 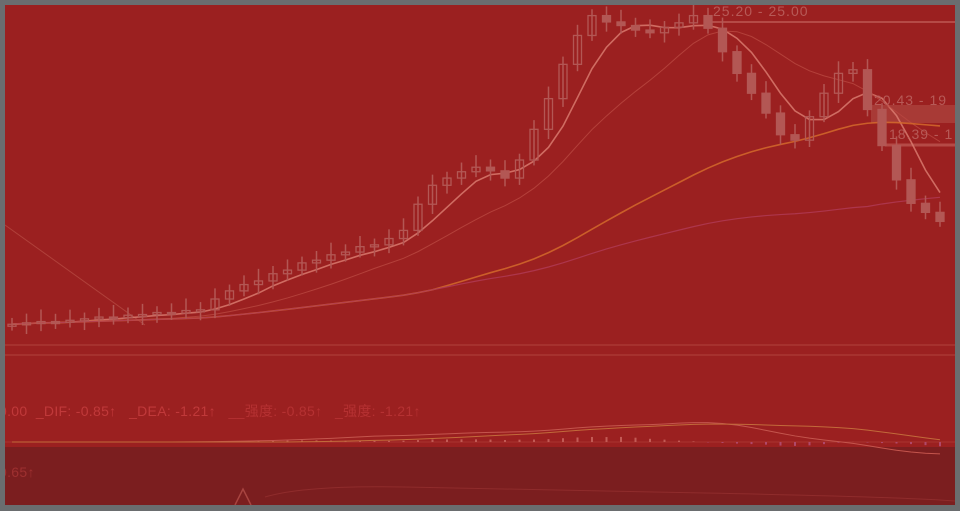 I want to click on dea-line, so click(x=476, y=433).